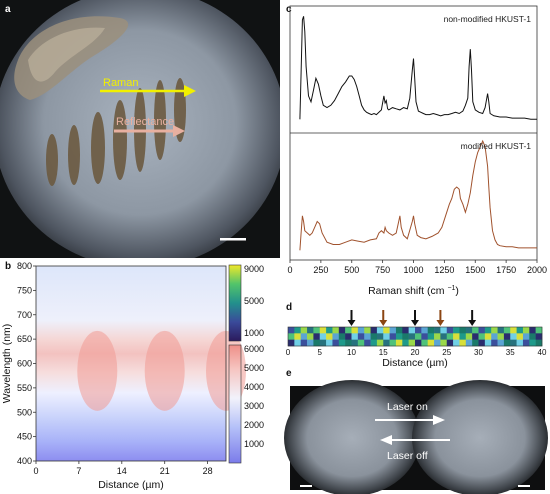 This screenshot has height=494, width=550. What do you see at coordinates (415, 352) in the screenshot?
I see `x-tick-label: 20` at bounding box center [415, 352].